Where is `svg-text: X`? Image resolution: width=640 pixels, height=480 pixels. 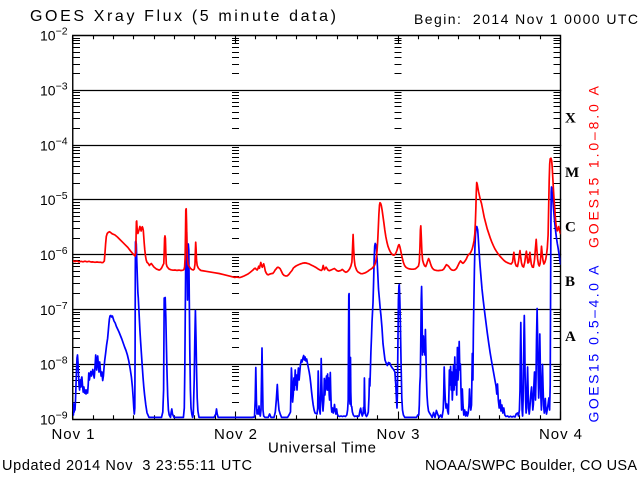 svg-text: X is located at coordinates (570, 119).